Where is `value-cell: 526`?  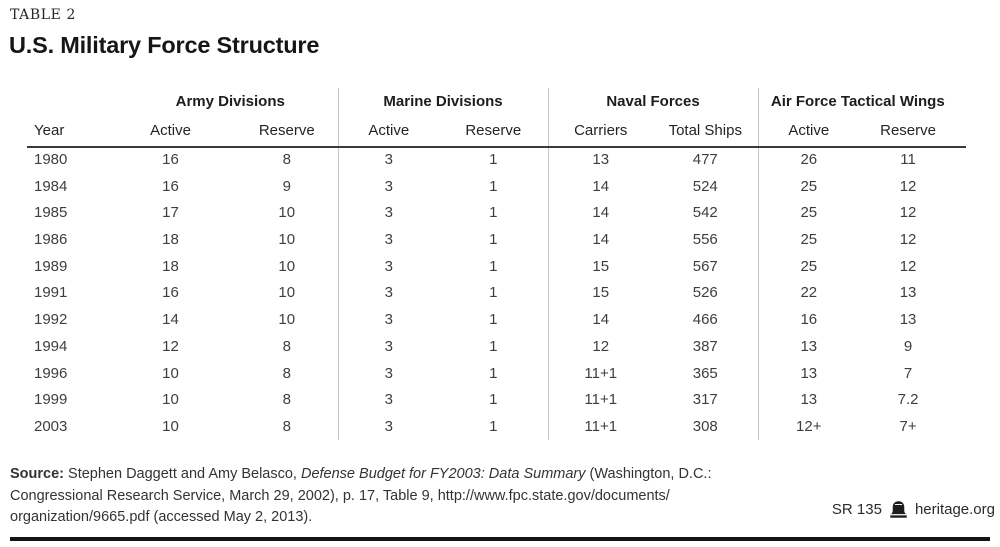
value-cell: 526 is located at coordinates (705, 293).